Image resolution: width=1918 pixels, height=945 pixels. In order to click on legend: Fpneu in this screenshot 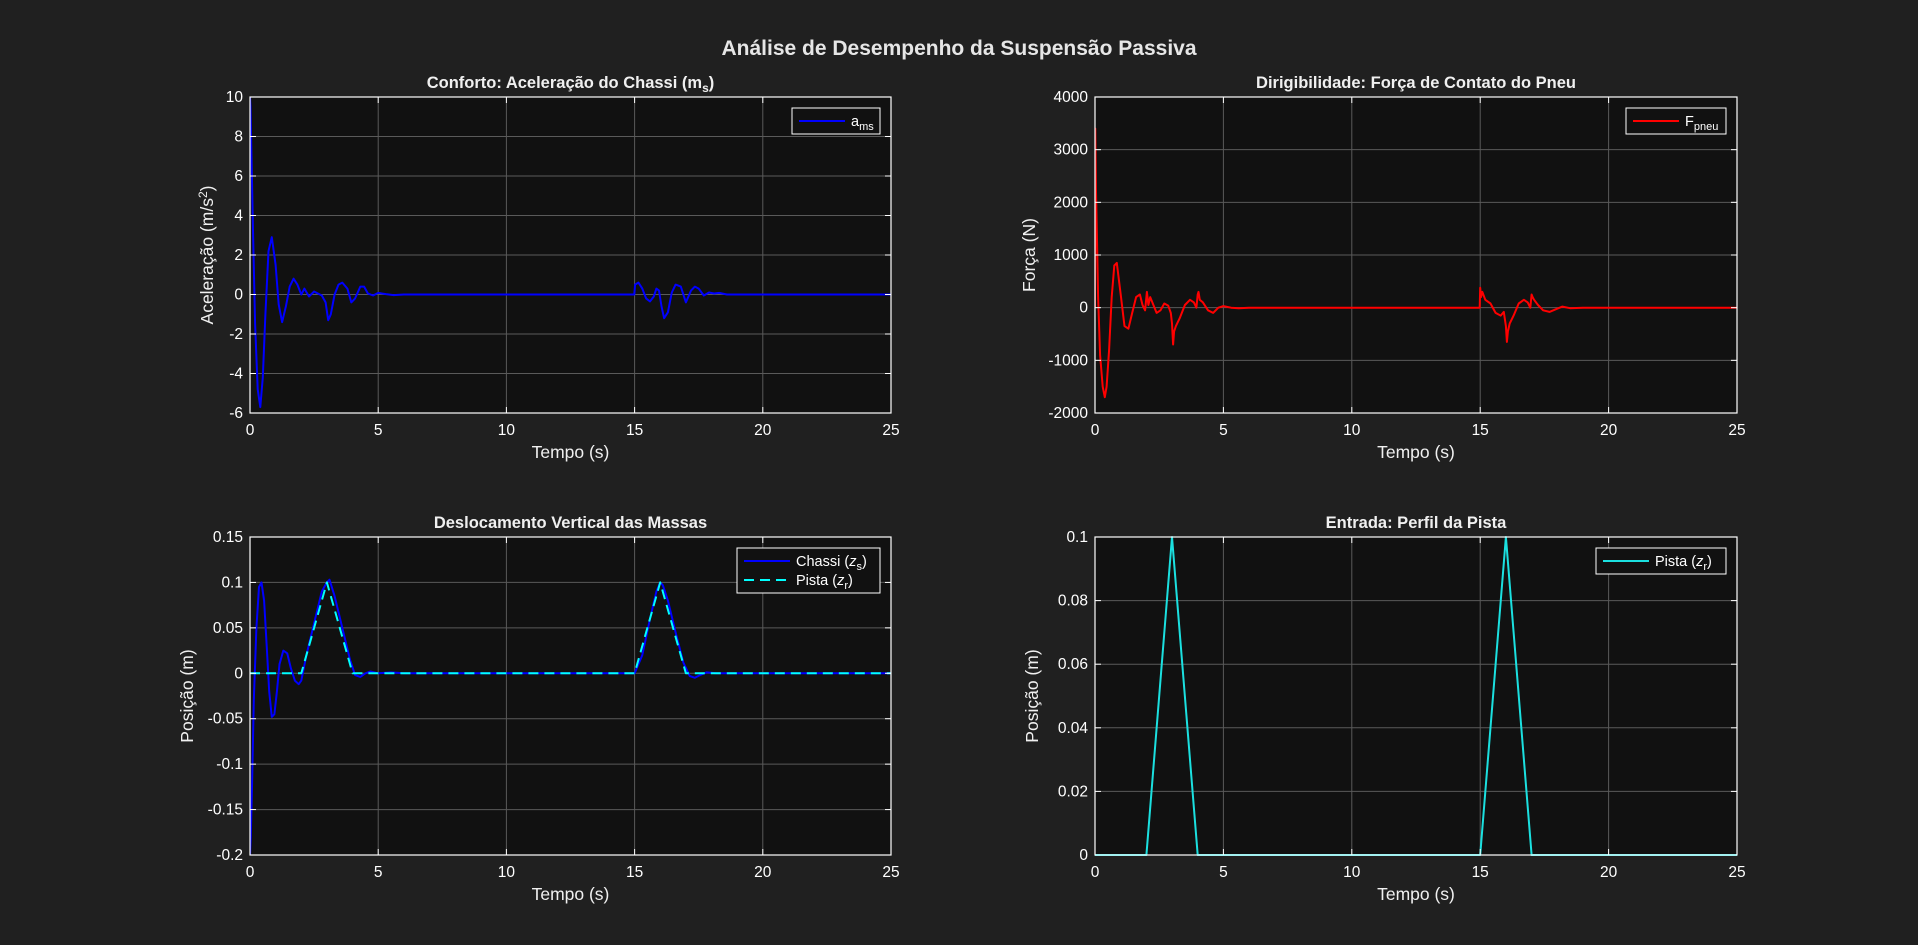, I will do `click(1676, 121)`.